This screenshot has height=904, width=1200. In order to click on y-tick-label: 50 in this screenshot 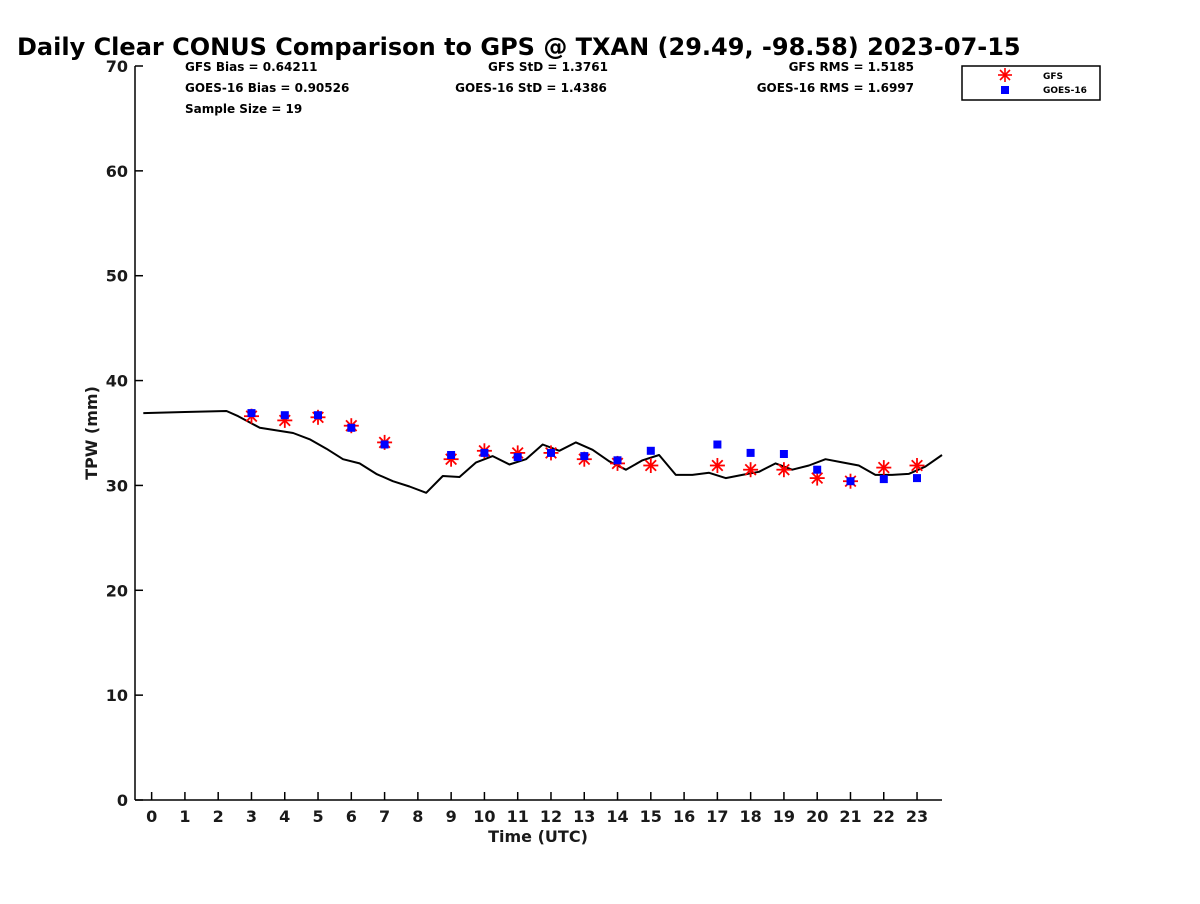, I will do `click(117, 276)`.